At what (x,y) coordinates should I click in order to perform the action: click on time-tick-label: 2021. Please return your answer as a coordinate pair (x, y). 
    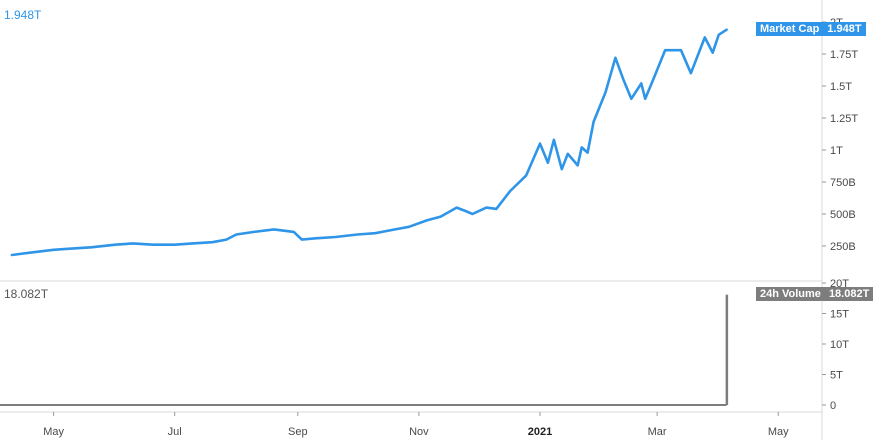
    Looking at the image, I should click on (540, 432).